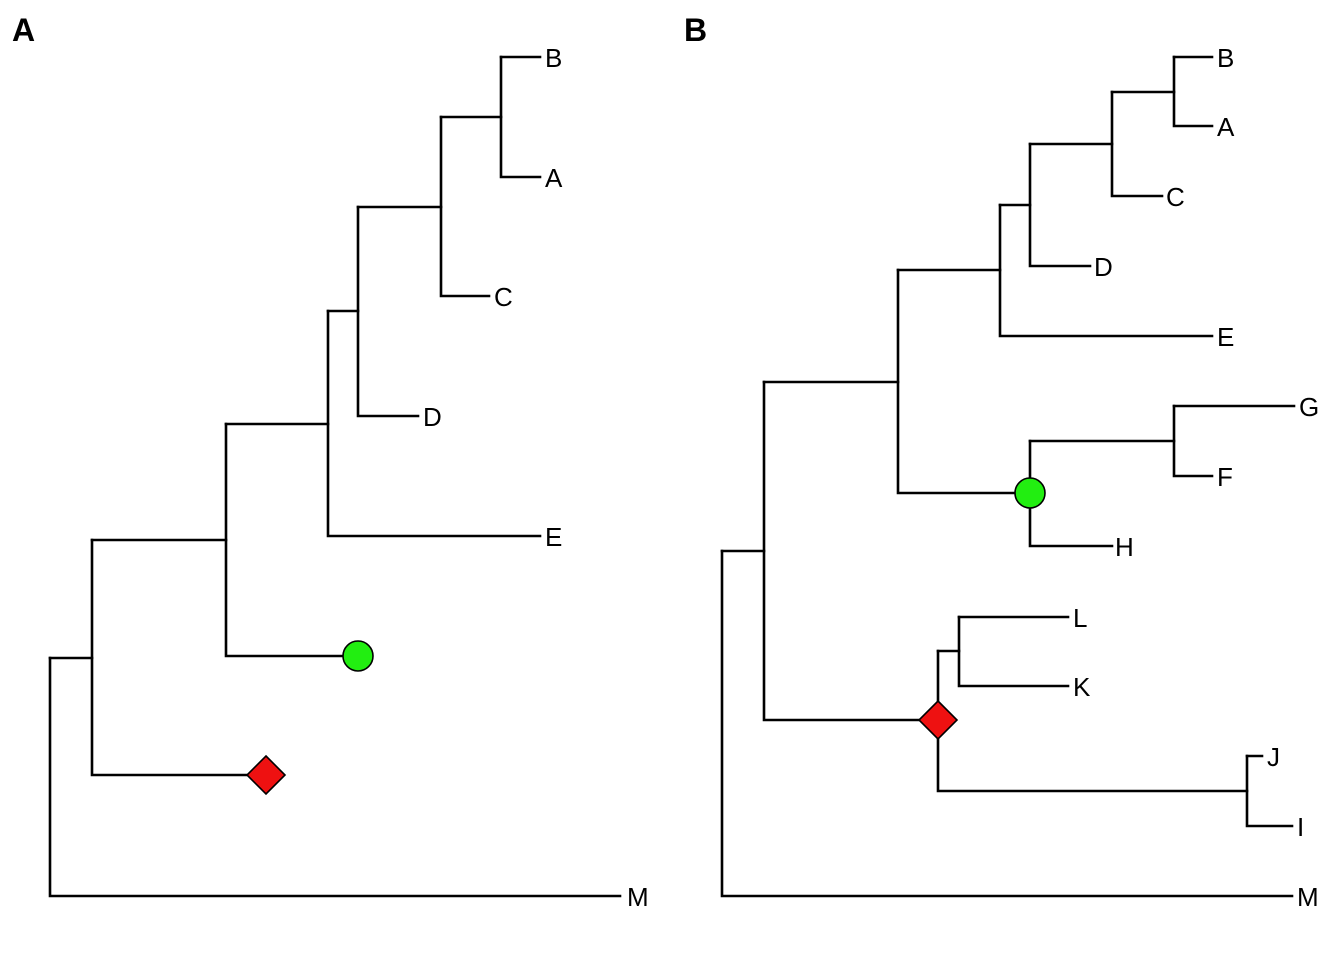 This screenshot has height=960, width=1344. Describe the element at coordinates (23, 30) in the screenshot. I see `panel-a-label: A` at that location.